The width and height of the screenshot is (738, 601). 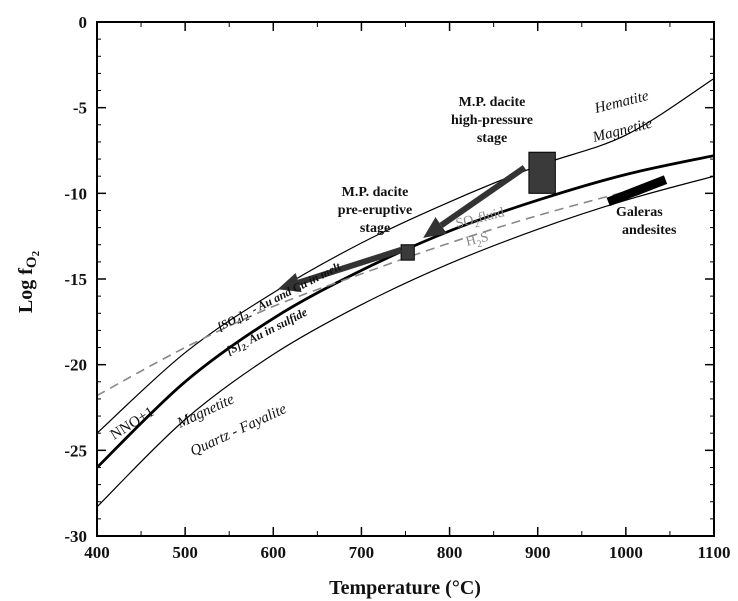 I want to click on y-tick-label: 0, so click(x=83, y=22).